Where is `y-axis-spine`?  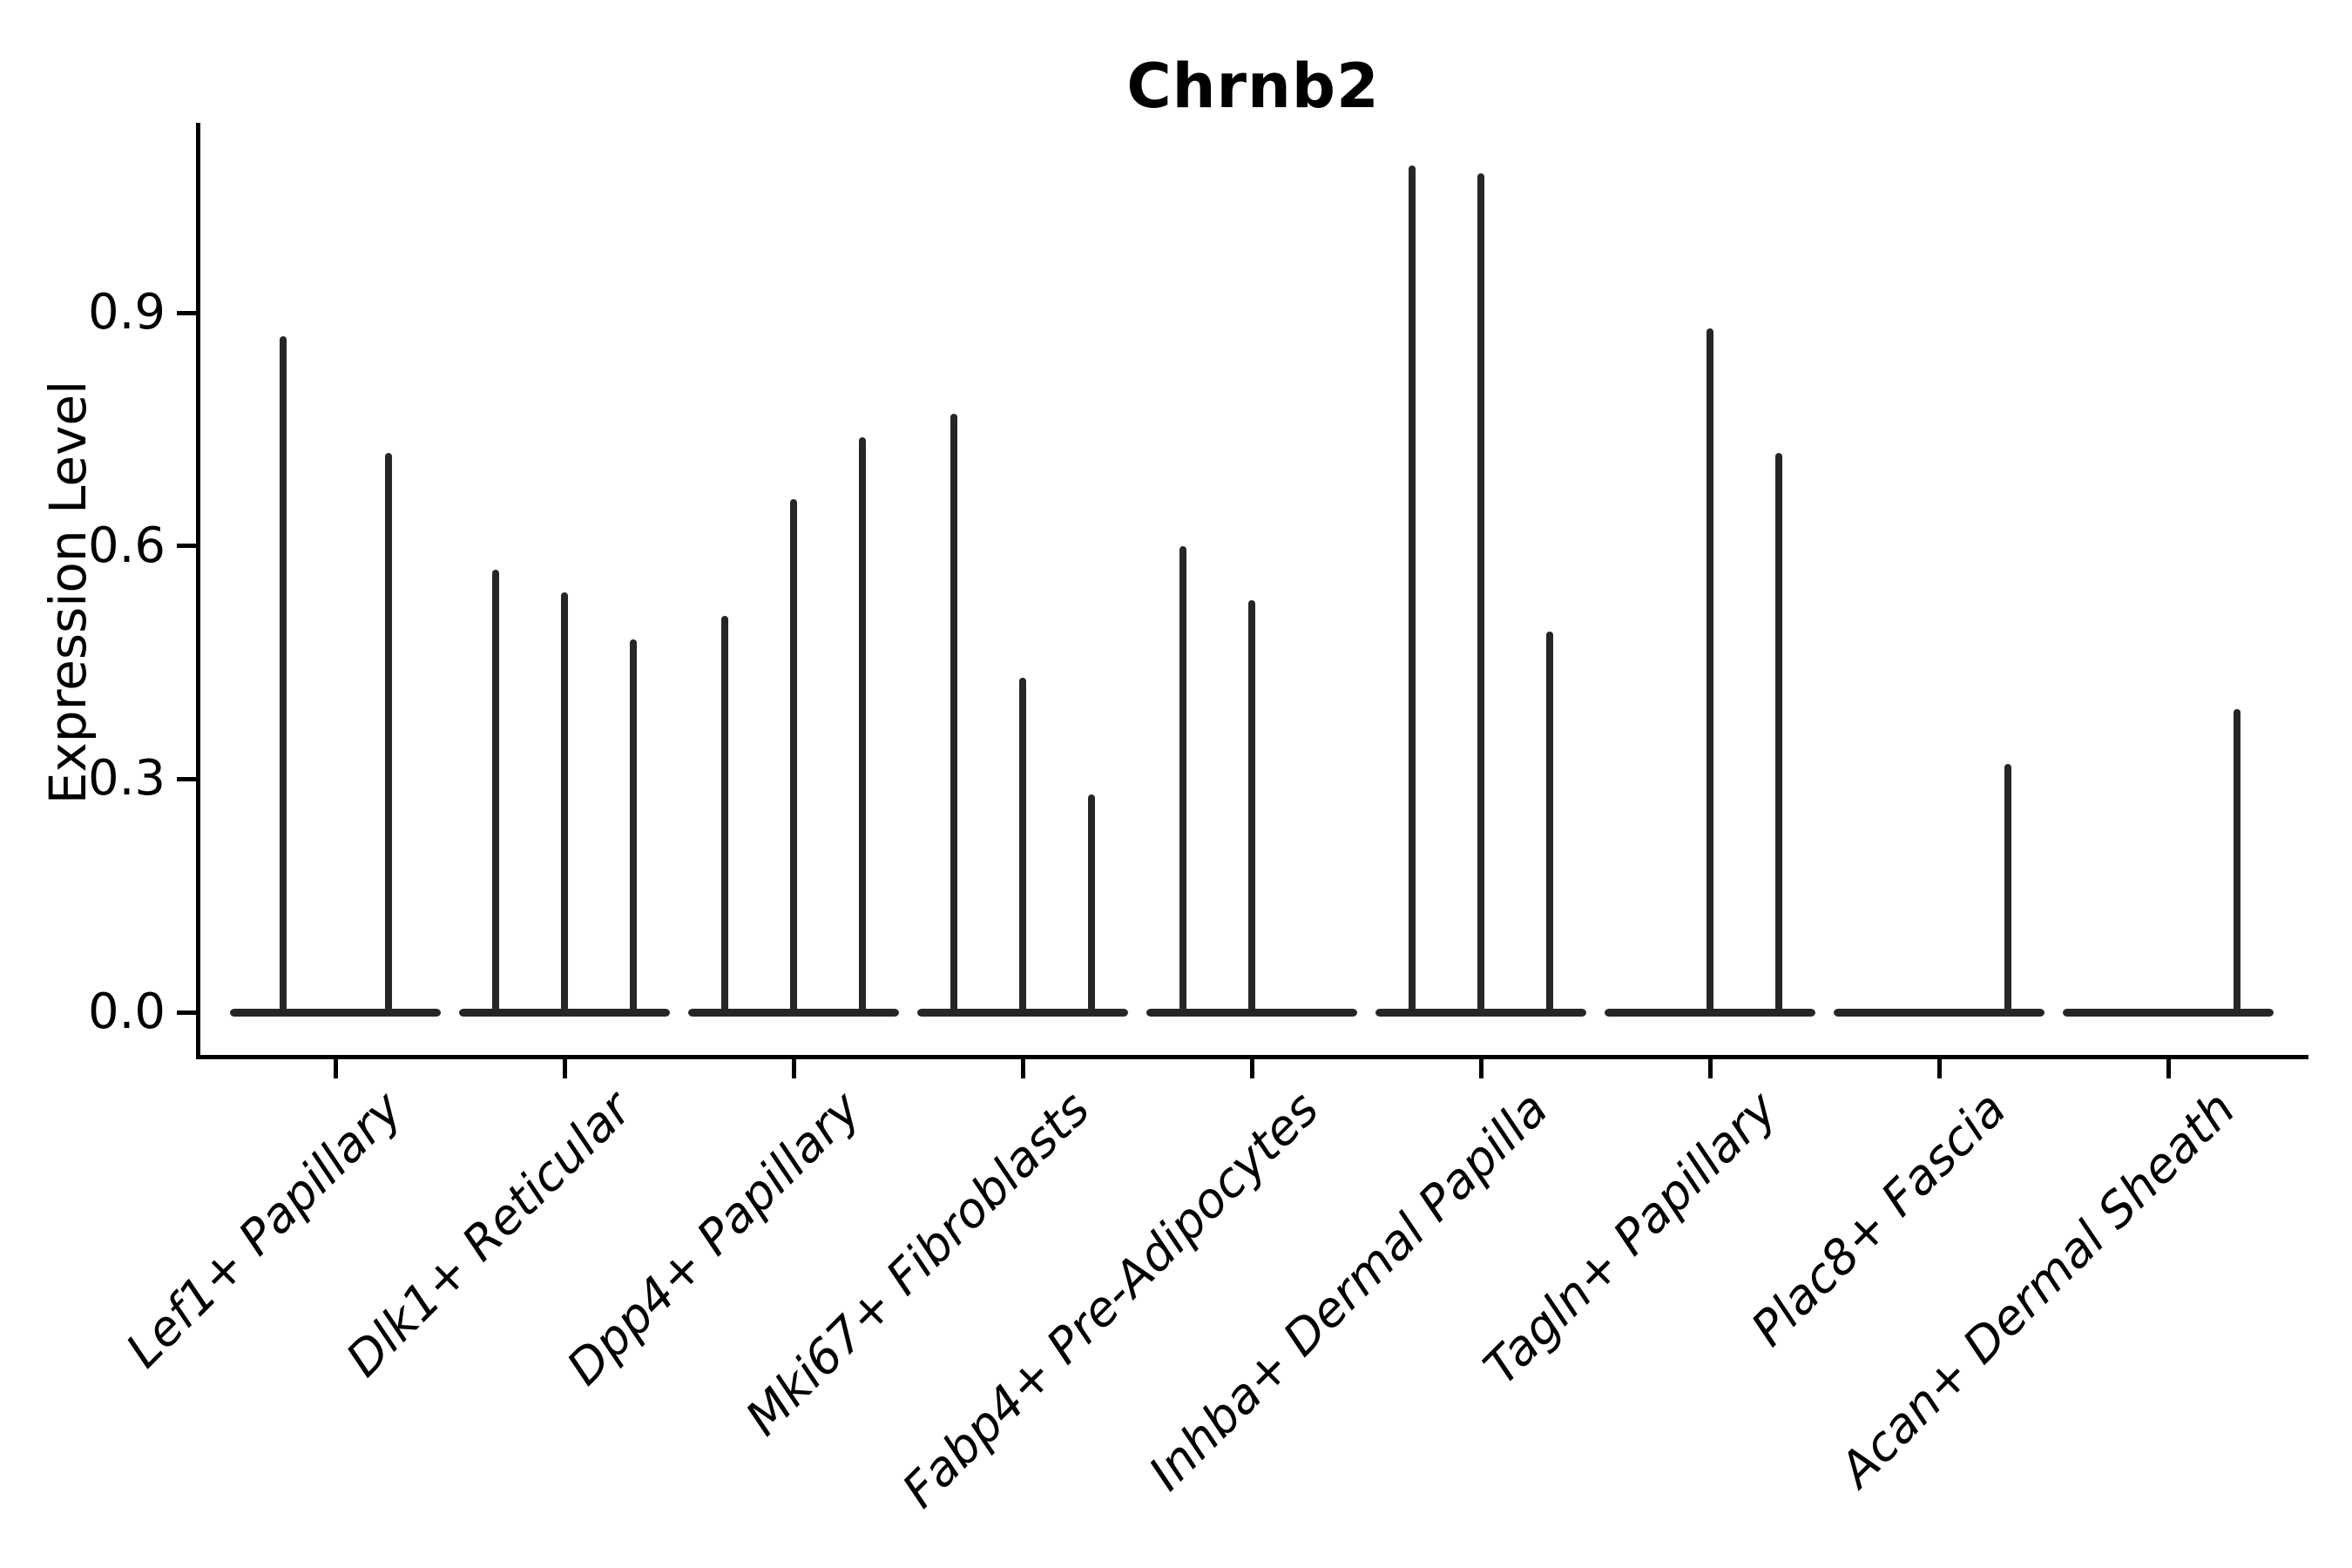 y-axis-spine is located at coordinates (198, 591).